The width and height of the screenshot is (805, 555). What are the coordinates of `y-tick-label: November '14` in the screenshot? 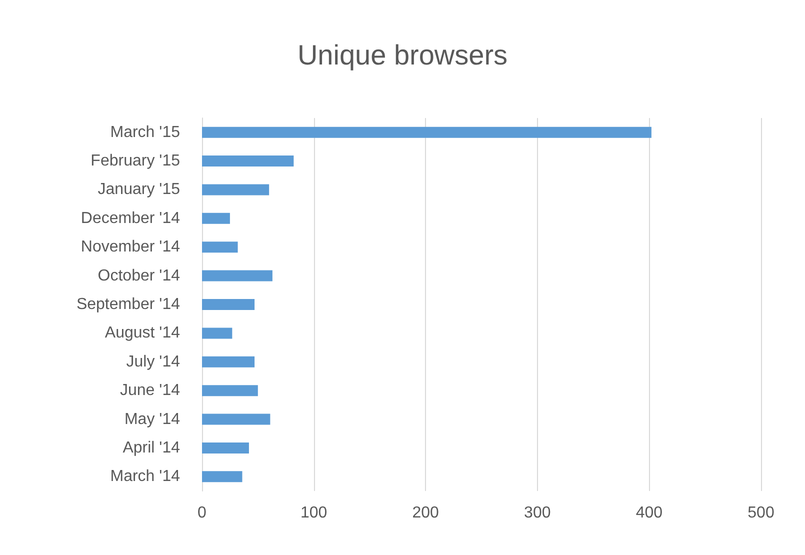 It's located at (130, 247).